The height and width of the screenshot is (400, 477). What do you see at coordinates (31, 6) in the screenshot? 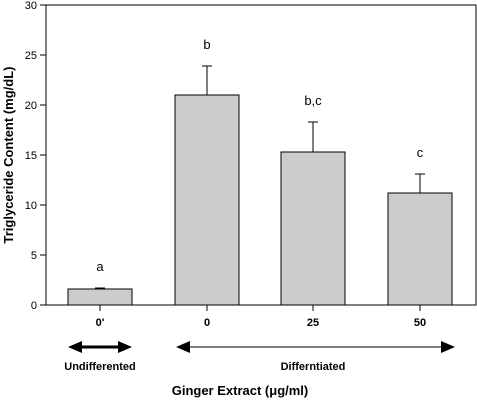
I see `y-tick-label-6: 30` at bounding box center [31, 6].